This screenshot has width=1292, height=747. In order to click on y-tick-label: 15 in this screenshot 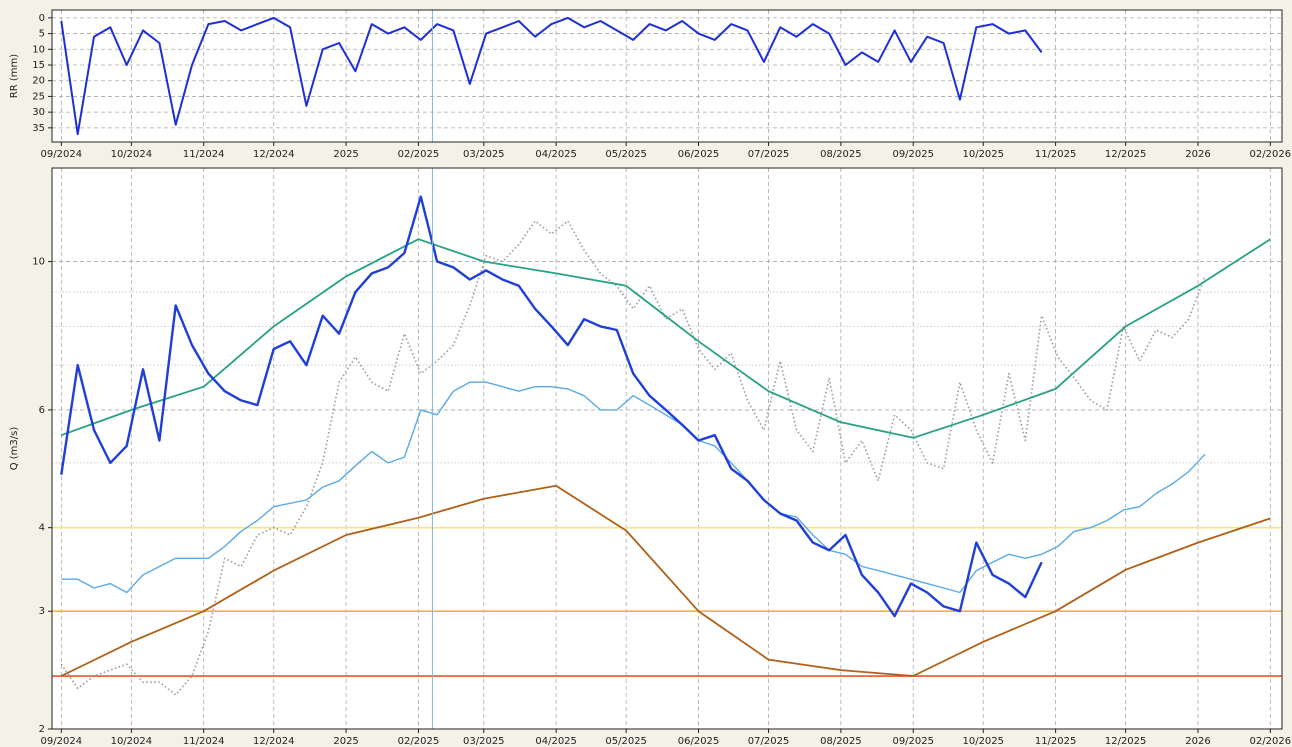, I will do `click(38, 65)`.